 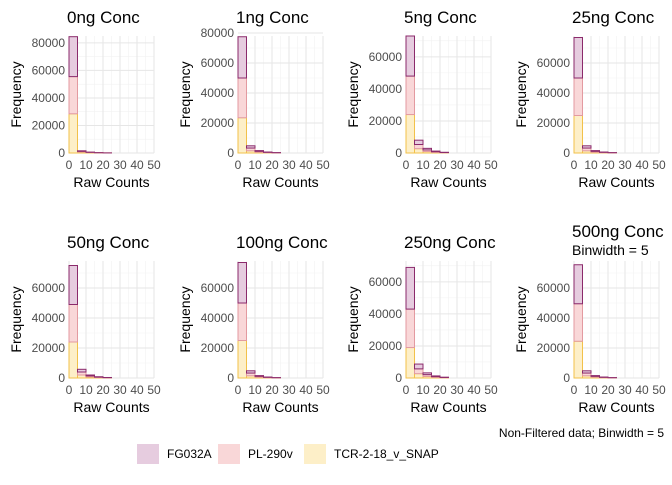 I want to click on facet-title: 1ng Conc, so click(x=272, y=17).